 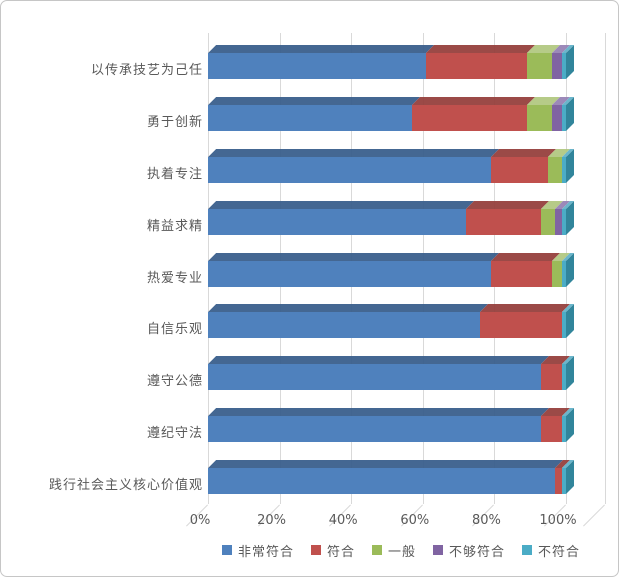 I want to click on x-axis-tick-label: 40%, so click(x=343, y=520).